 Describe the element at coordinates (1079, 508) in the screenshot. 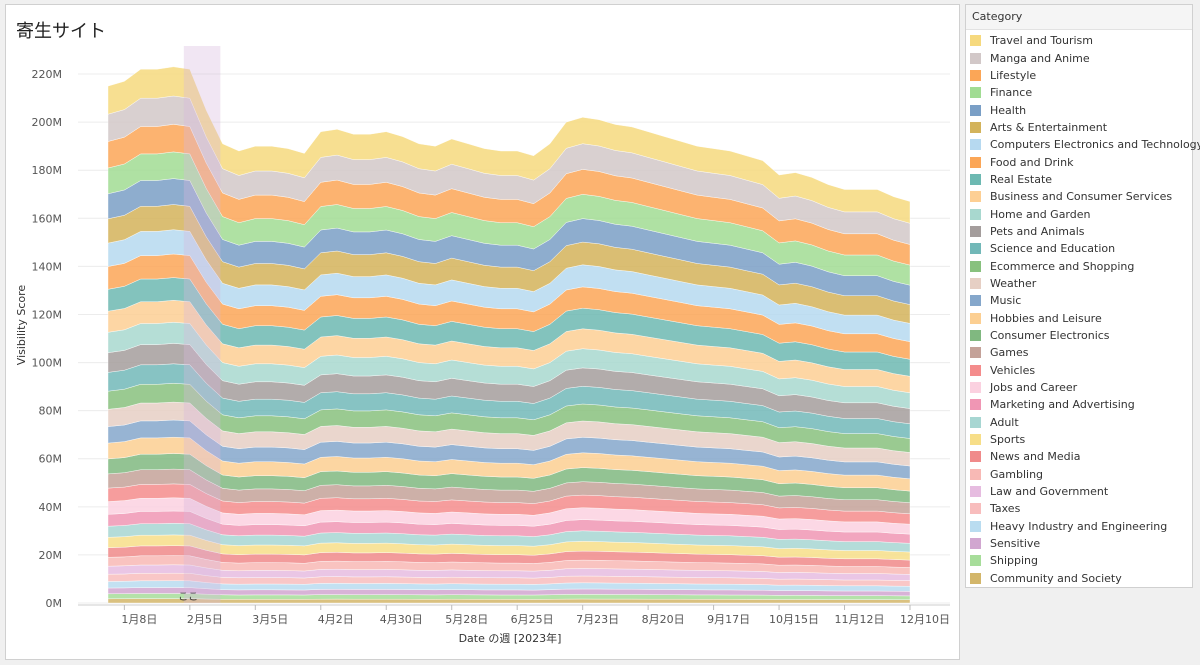

I see `legend-item: Taxes` at that location.